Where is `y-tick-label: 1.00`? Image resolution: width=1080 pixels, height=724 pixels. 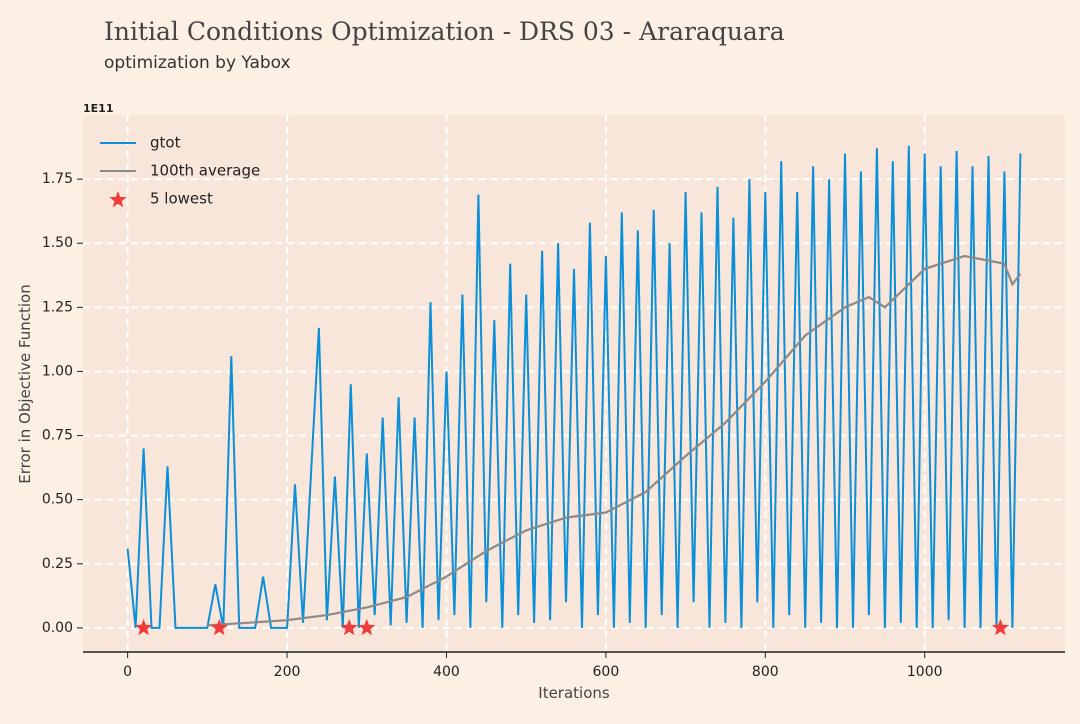
y-tick-label: 1.00 is located at coordinates (57, 371).